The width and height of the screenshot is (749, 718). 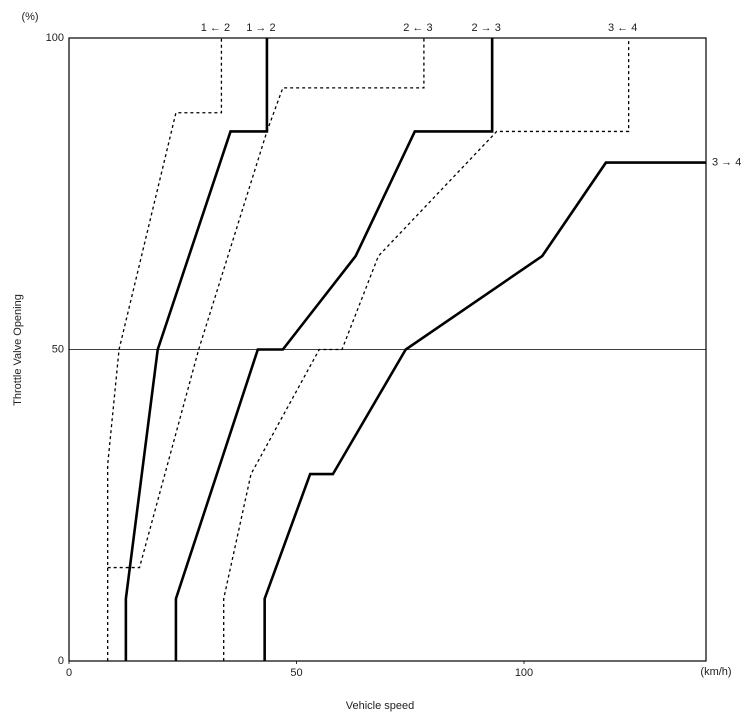 What do you see at coordinates (29, 17) in the screenshot?
I see `y-unit: (%)` at bounding box center [29, 17].